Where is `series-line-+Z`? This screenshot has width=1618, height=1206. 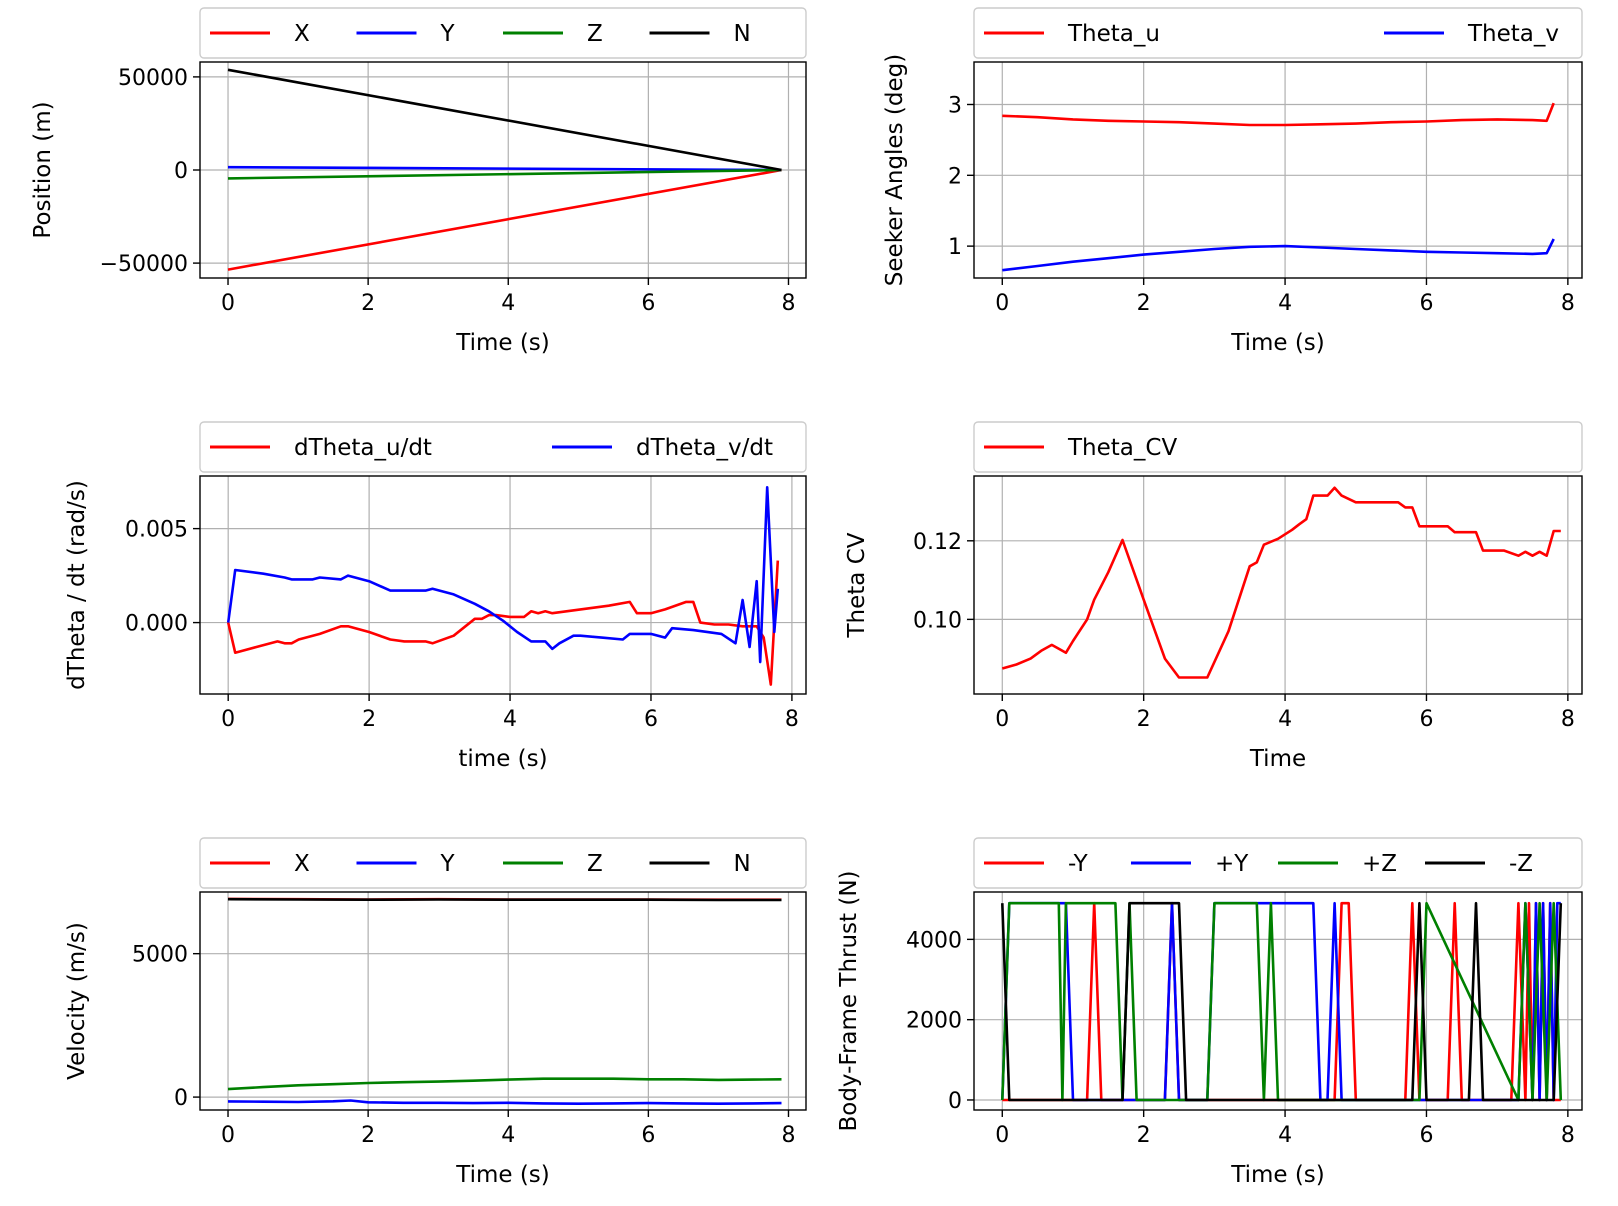
series-line-+Z is located at coordinates (1282, 1001).